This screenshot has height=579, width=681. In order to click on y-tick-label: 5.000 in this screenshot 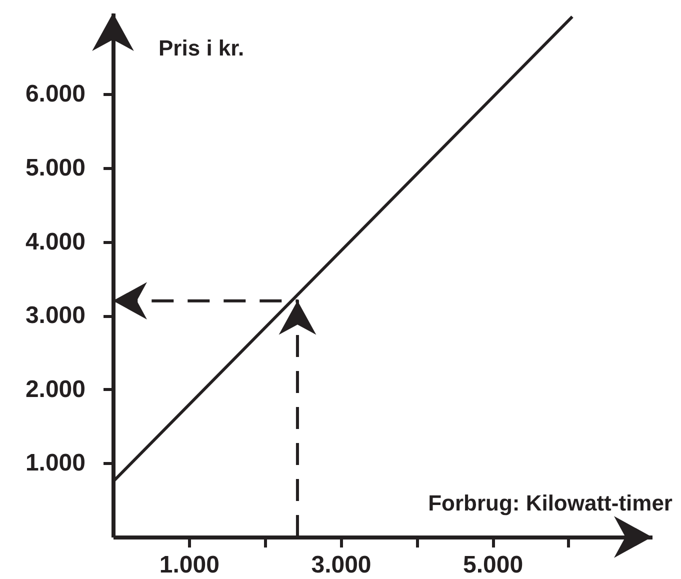, I will do `click(55, 168)`.